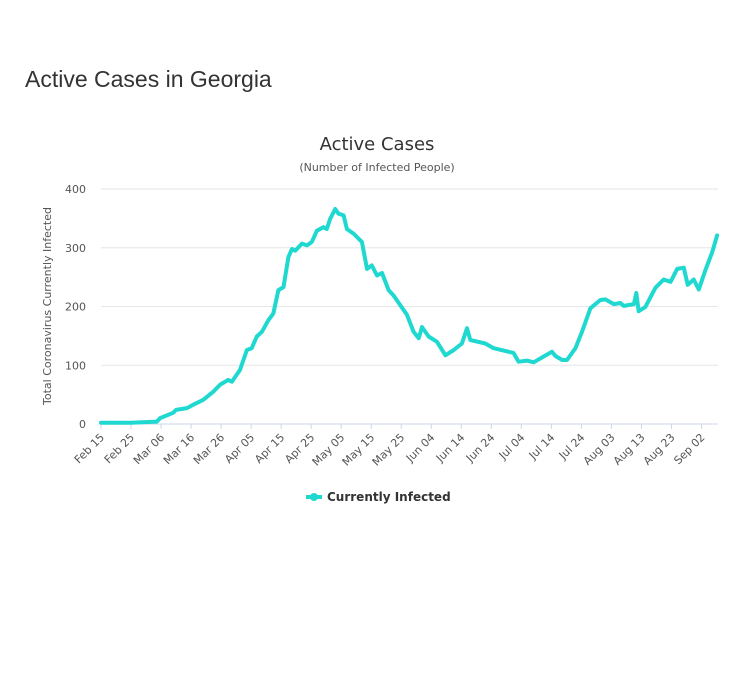  What do you see at coordinates (329, 450) in the screenshot?
I see `x-tick-label: May 05` at bounding box center [329, 450].